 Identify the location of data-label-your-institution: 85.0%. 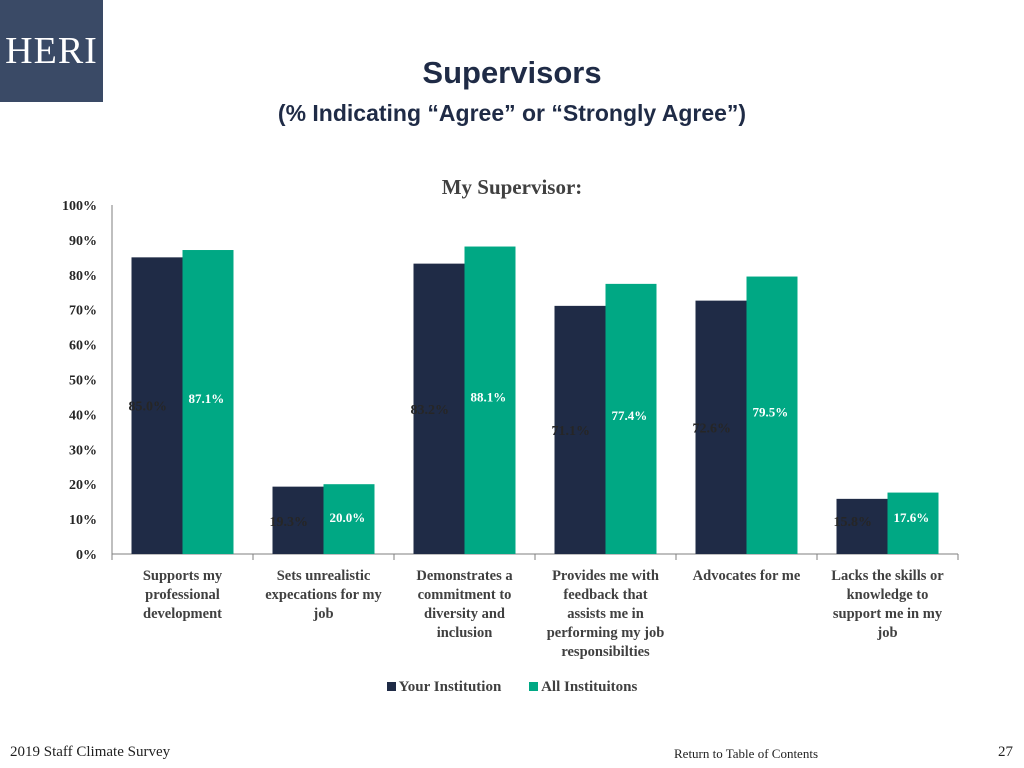
(148, 407).